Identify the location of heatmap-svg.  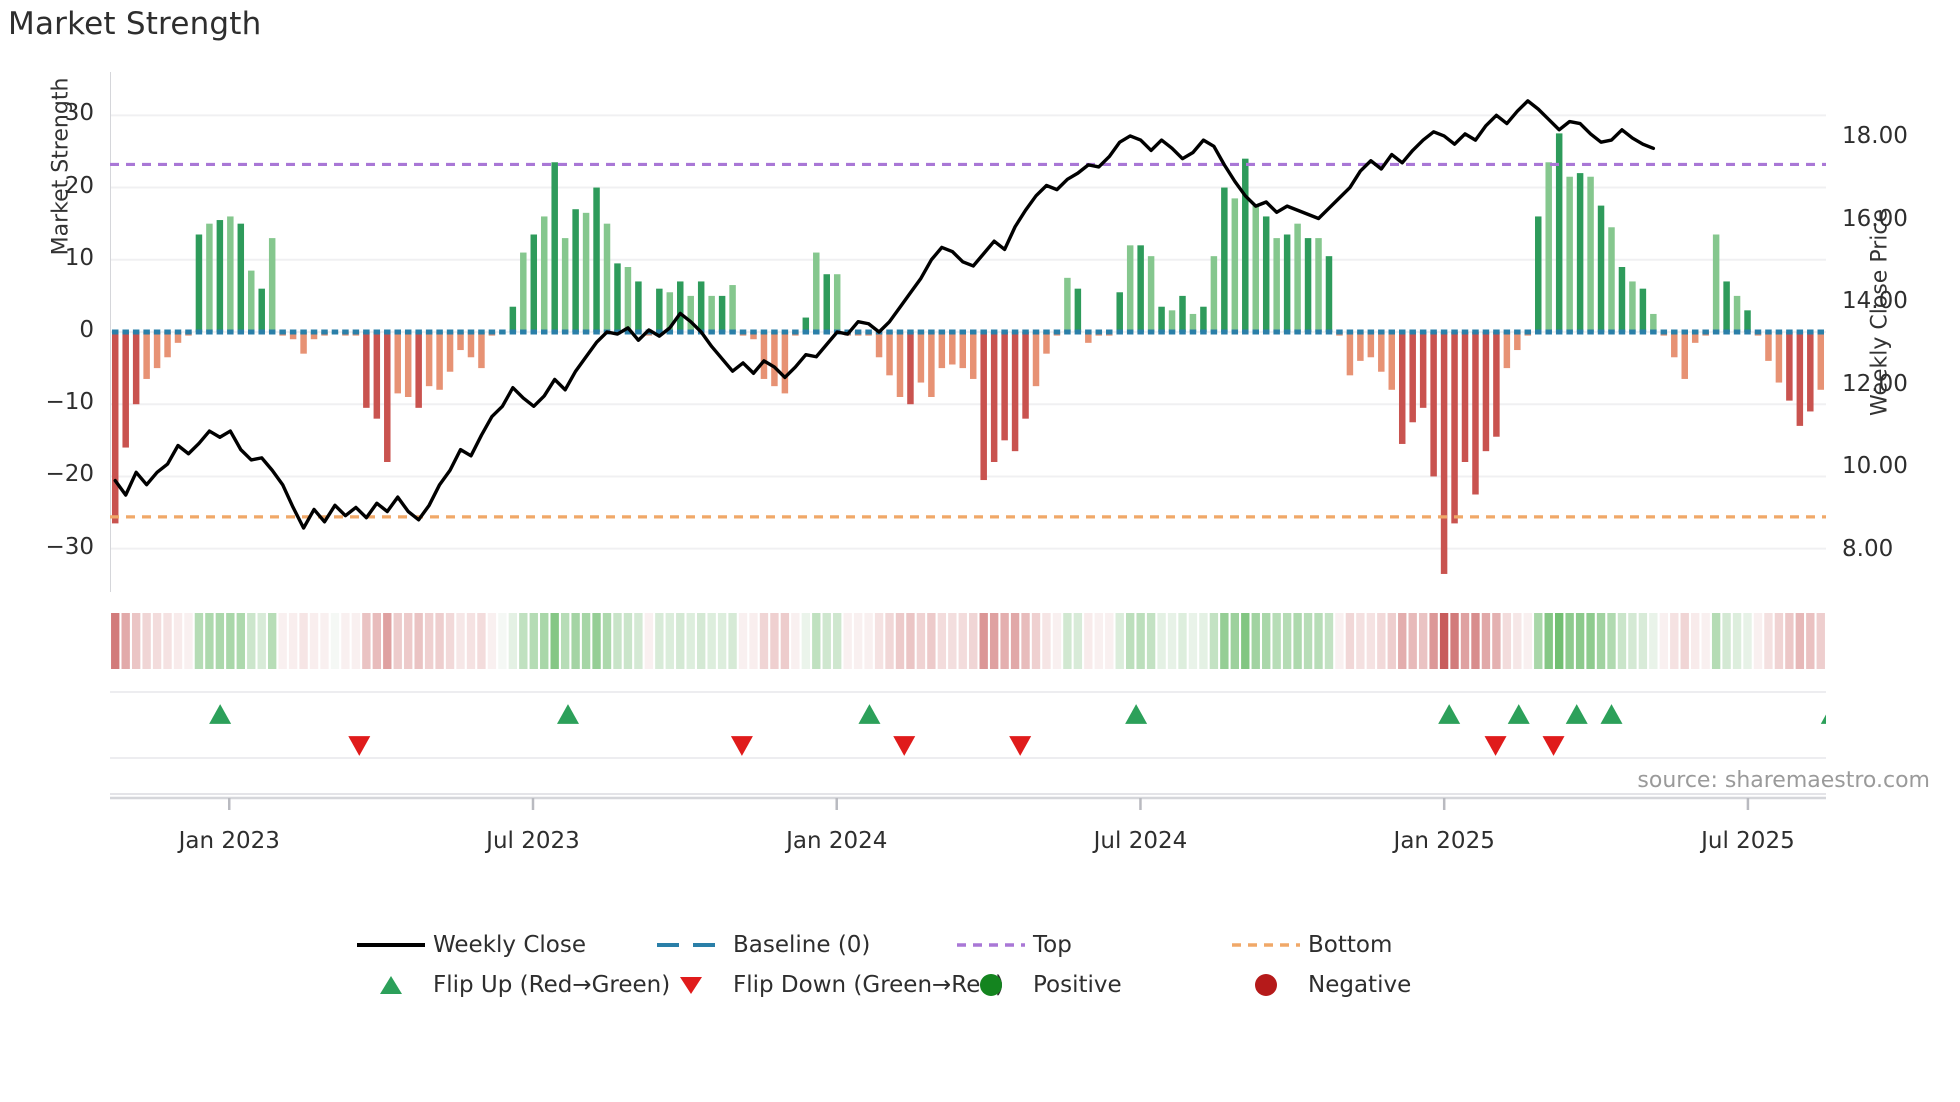
(968, 641).